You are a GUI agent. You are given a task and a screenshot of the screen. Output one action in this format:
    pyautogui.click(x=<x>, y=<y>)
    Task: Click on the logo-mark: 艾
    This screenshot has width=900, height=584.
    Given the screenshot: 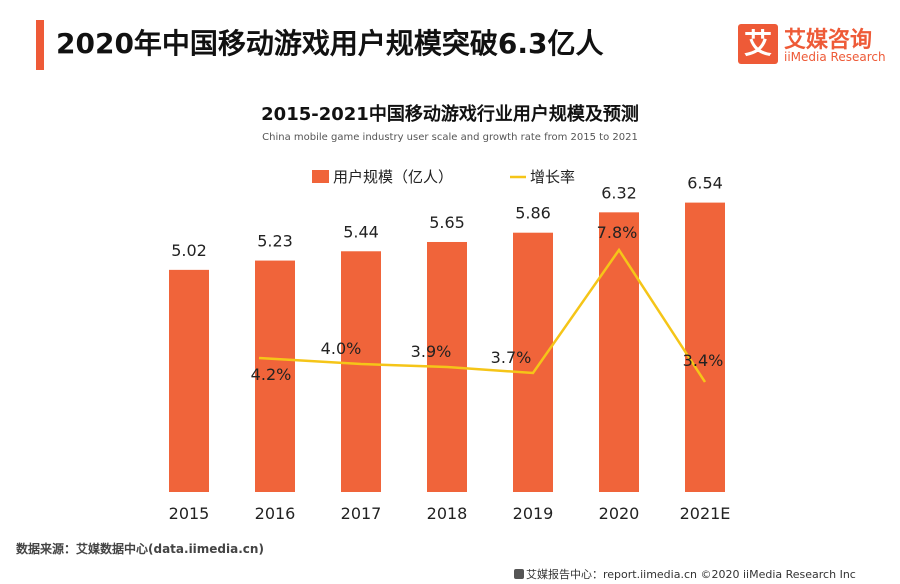 What is the action you would take?
    pyautogui.click(x=758, y=44)
    